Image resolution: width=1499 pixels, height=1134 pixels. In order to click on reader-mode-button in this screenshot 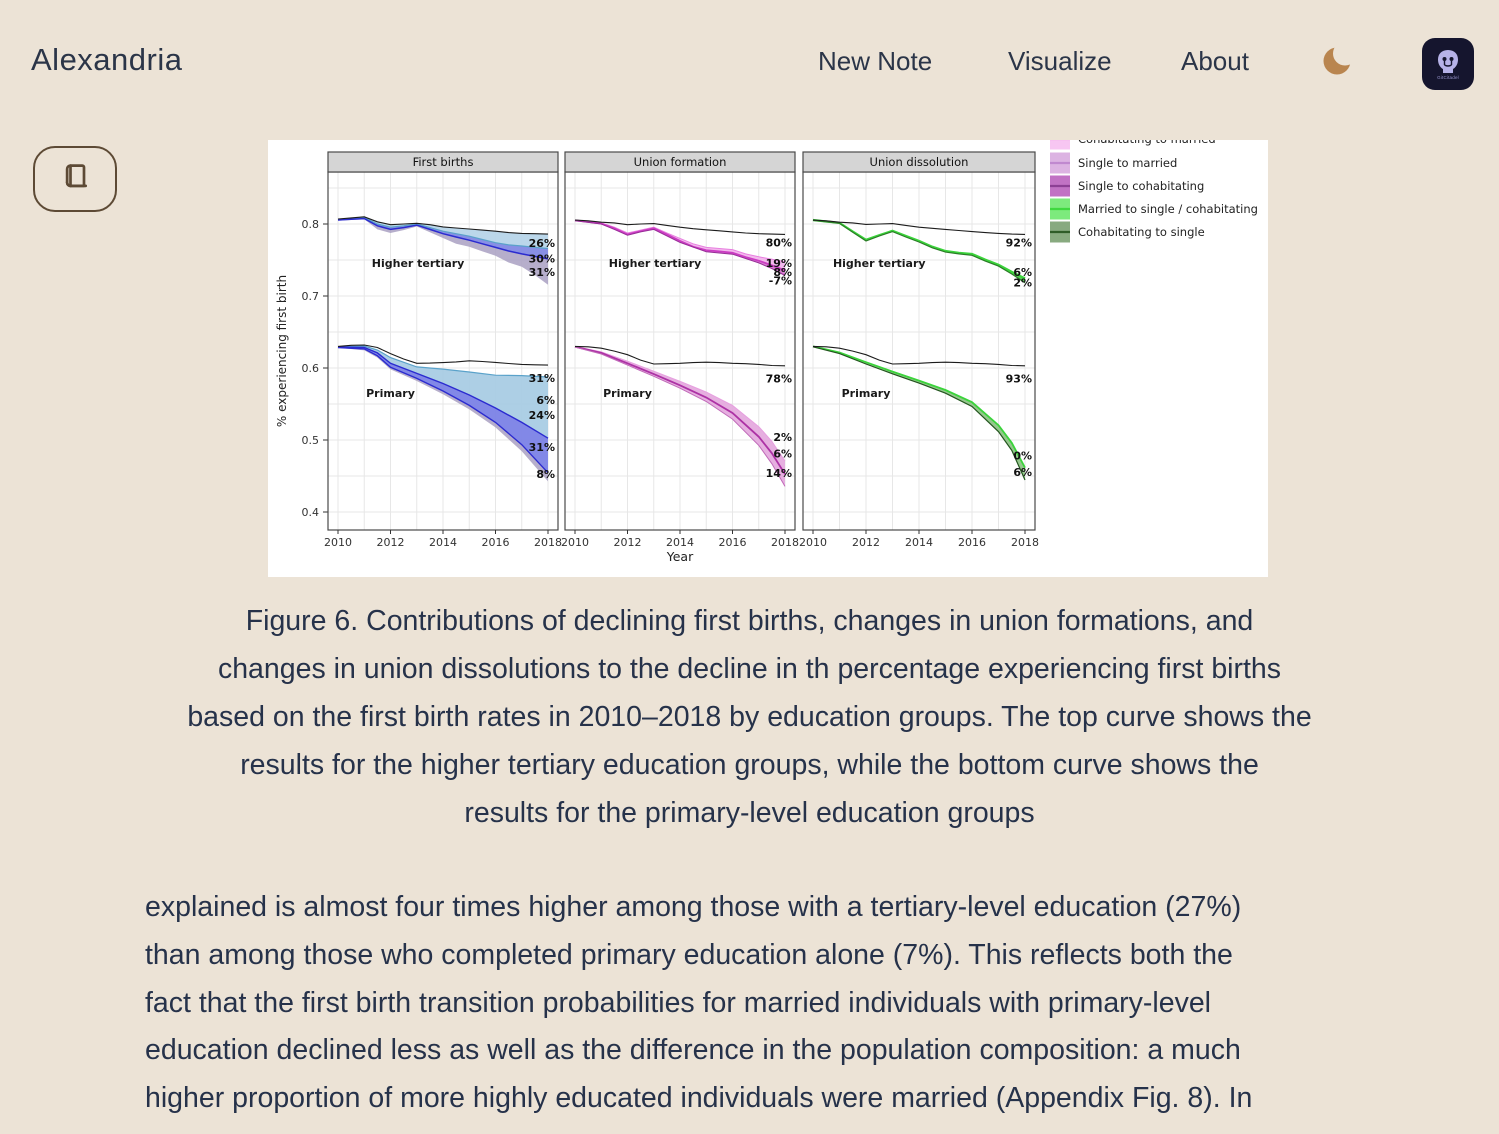, I will do `click(75, 179)`.